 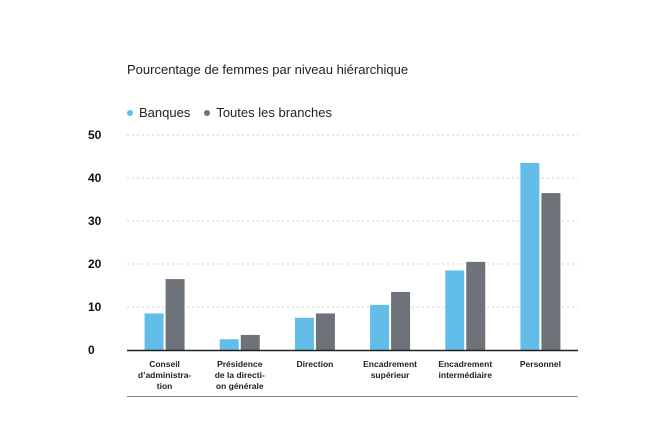 What do you see at coordinates (465, 369) in the screenshot?
I see `x-category-label: Encadrement intermédiaire` at bounding box center [465, 369].